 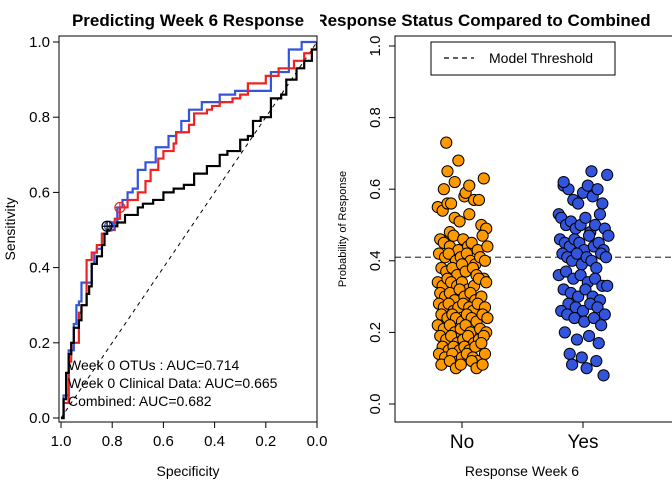 I want to click on prob-title: Response Status Compared to Combined, so click(x=482, y=20).